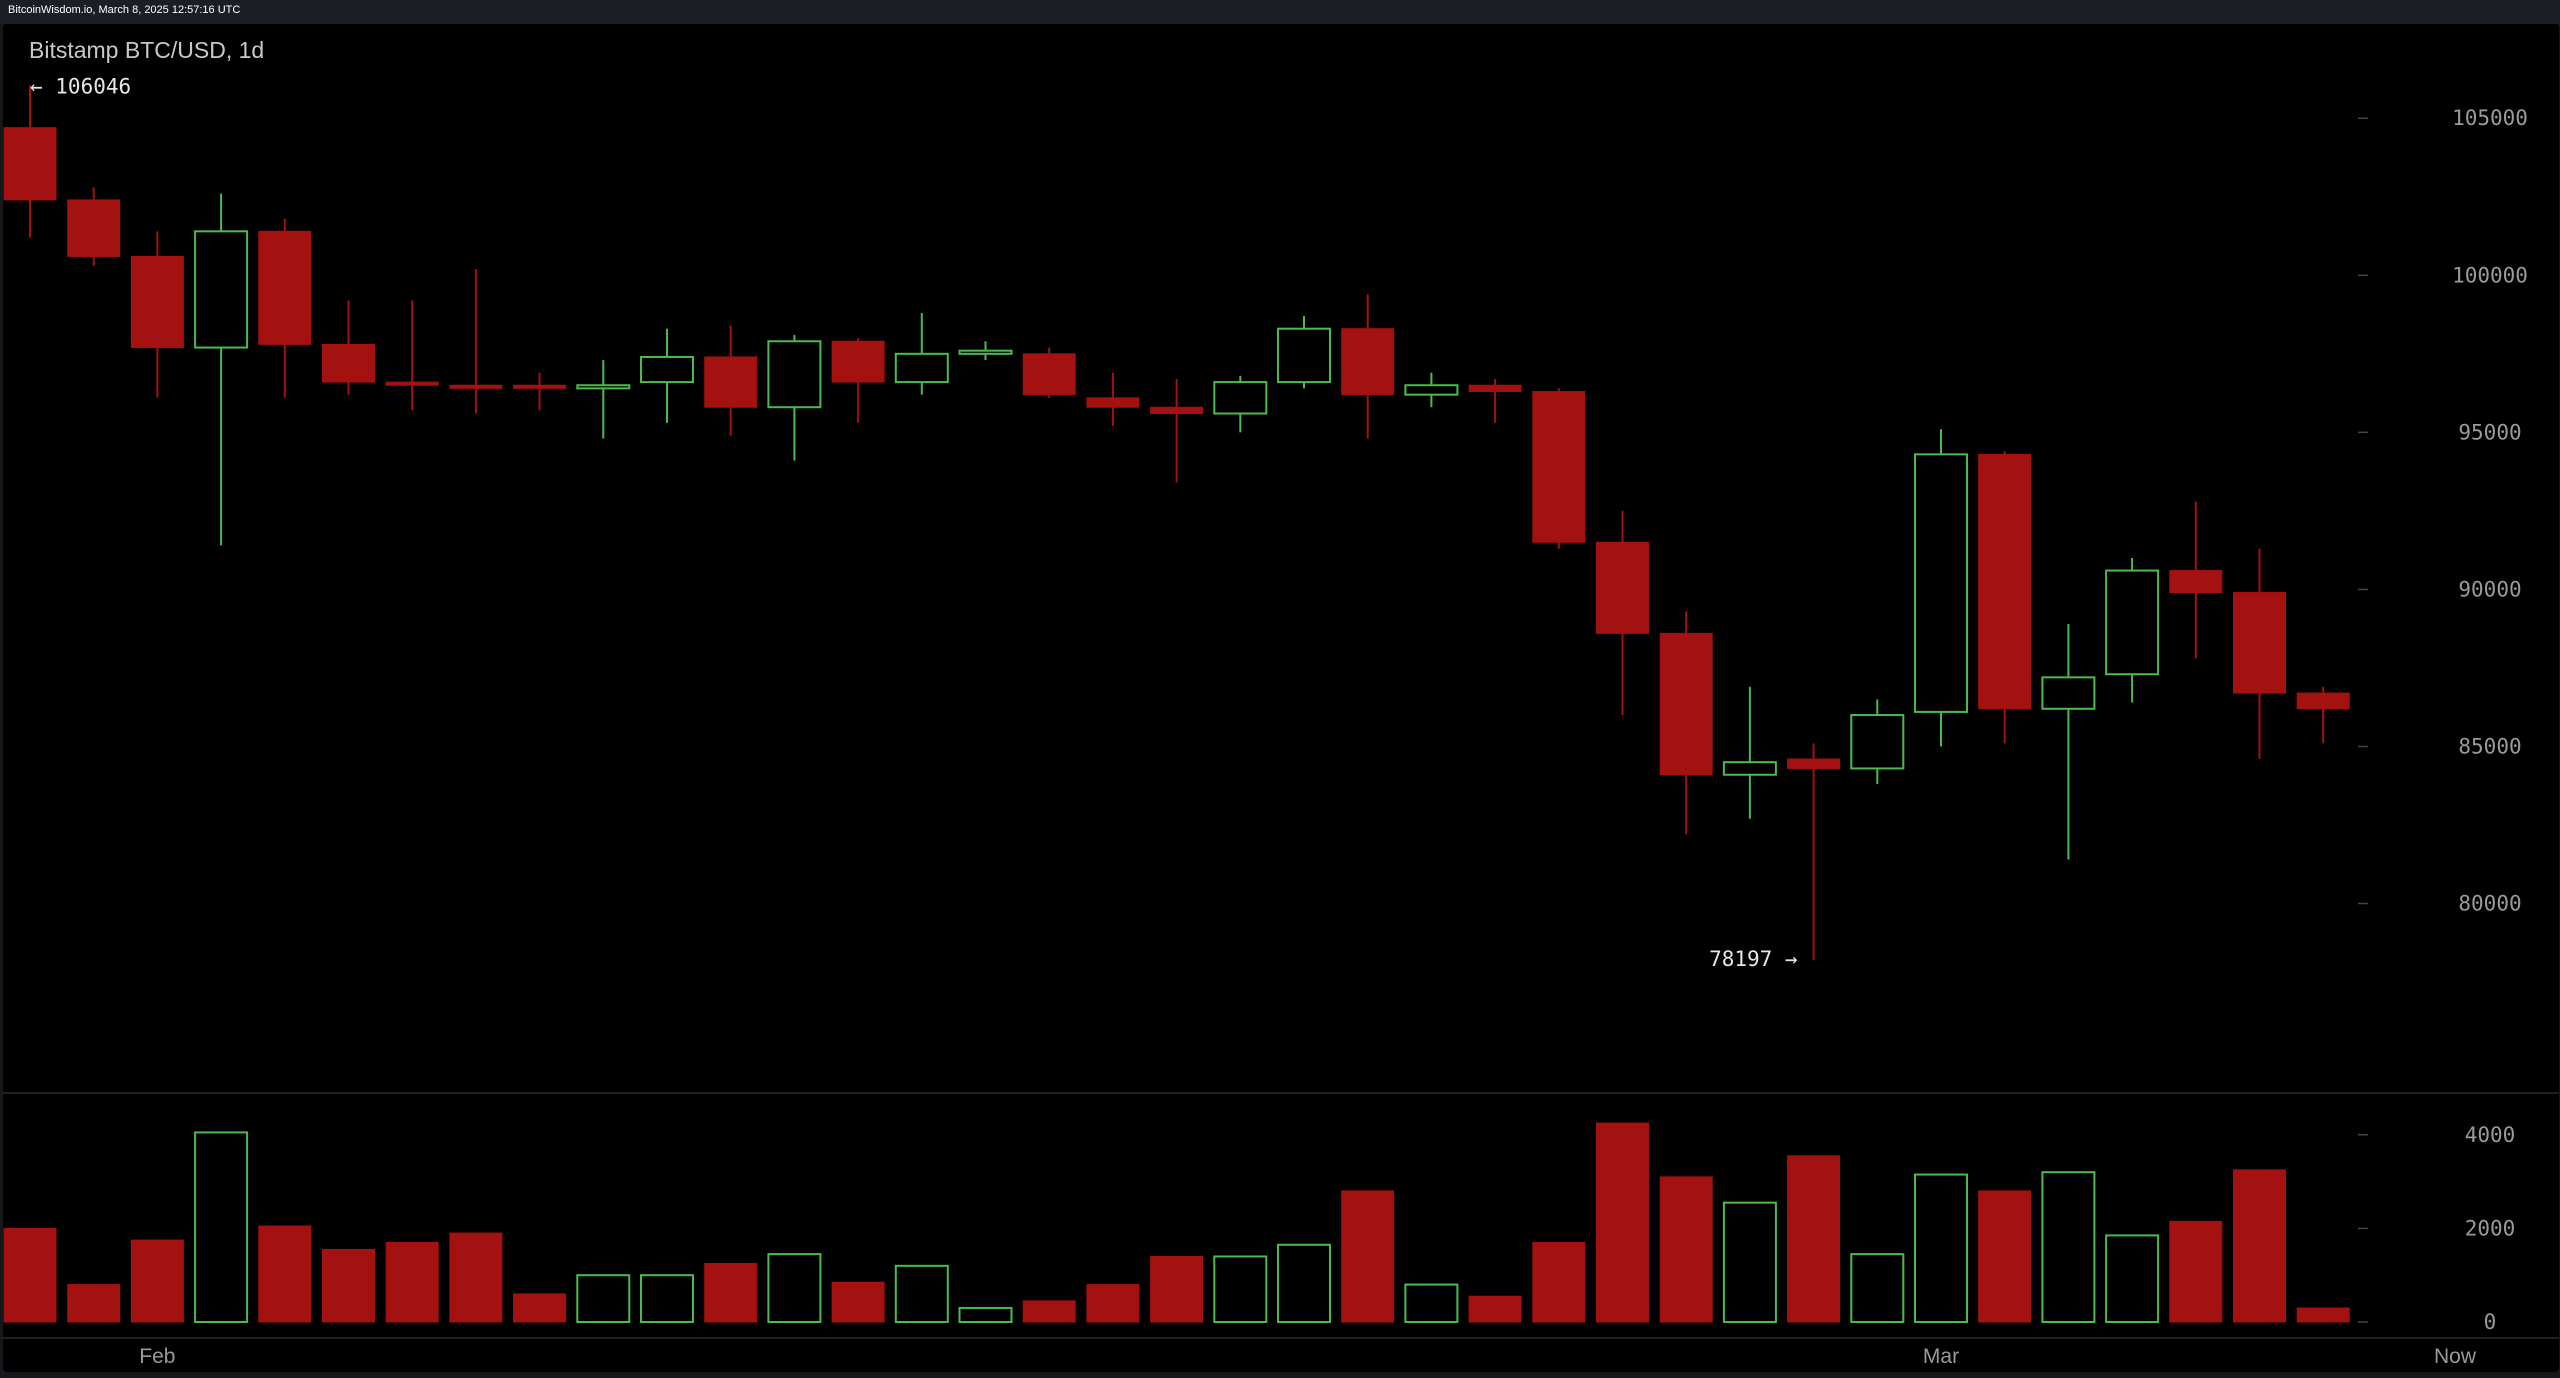 The image size is (2560, 1378). Describe the element at coordinates (2455, 1356) in the screenshot. I see `time-axis-label: Now` at that location.